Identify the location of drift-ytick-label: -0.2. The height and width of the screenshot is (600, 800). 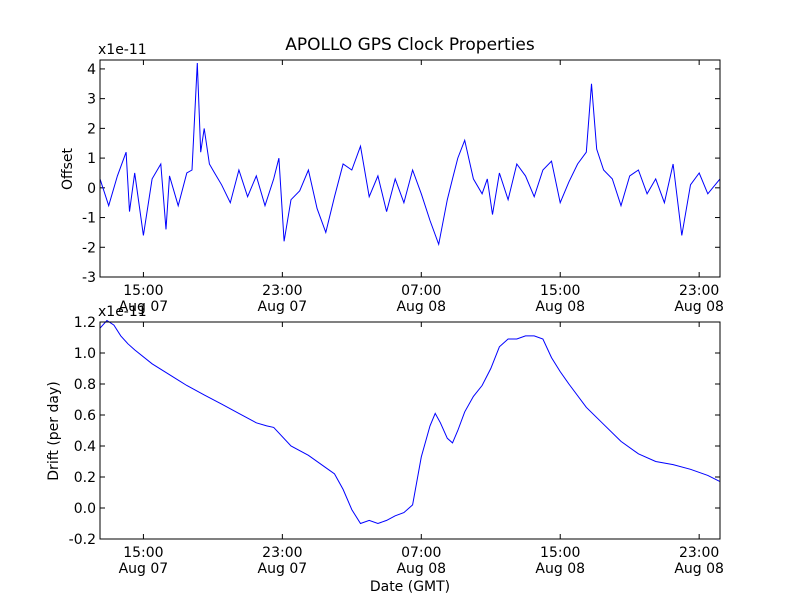
(82, 540).